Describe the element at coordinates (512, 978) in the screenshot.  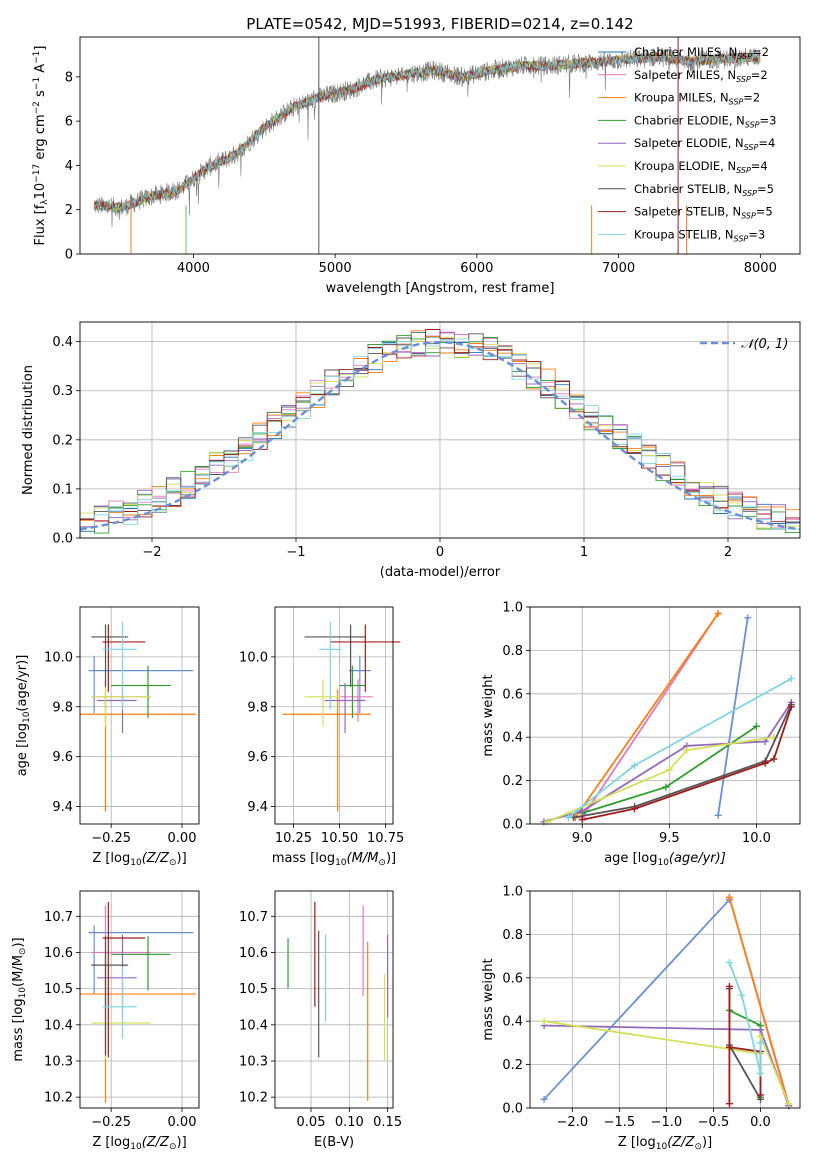
I see `y-tick-label: 0.6` at that location.